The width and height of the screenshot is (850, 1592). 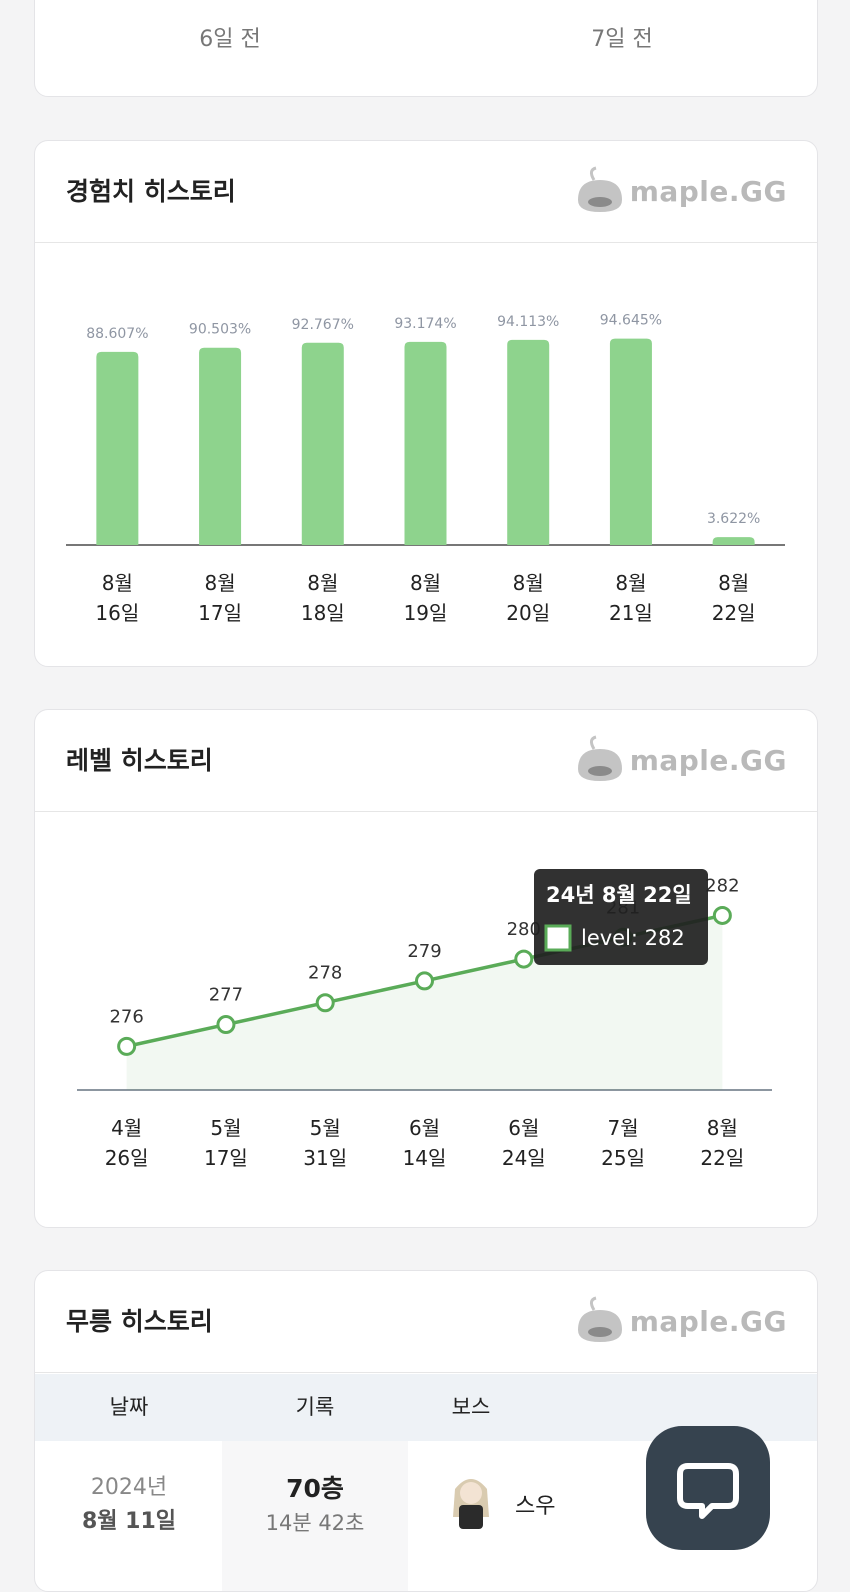 I want to click on tooltip-label: level: 282, so click(x=633, y=938).